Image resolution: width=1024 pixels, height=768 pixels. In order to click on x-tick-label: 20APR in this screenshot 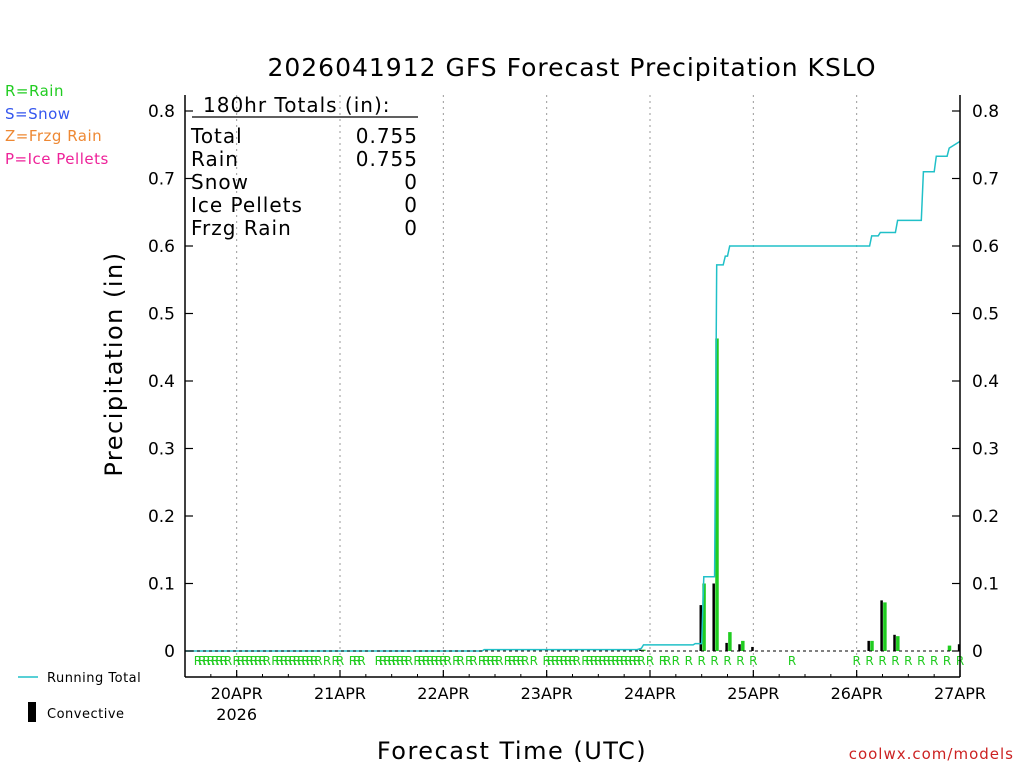, I will do `click(237, 693)`.